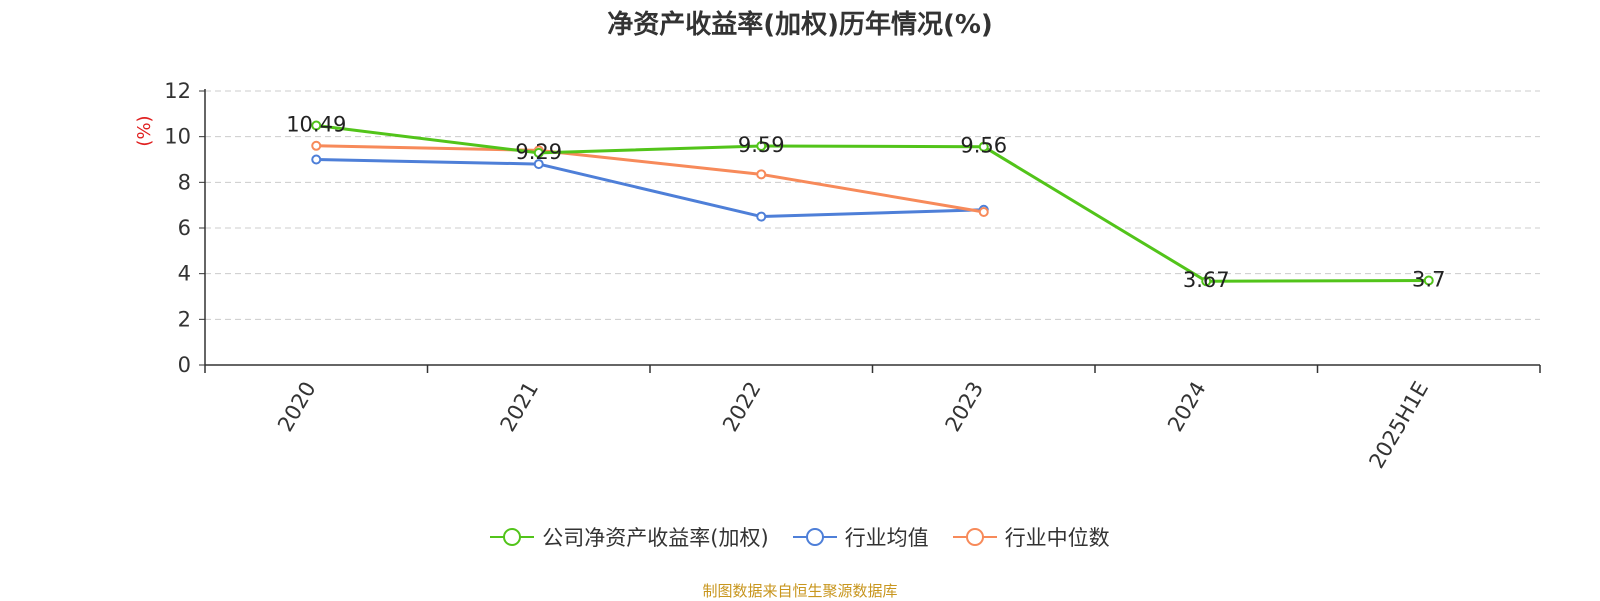 The width and height of the screenshot is (1600, 601). Describe the element at coordinates (184, 365) in the screenshot. I see `y-tick-label: 0` at that location.